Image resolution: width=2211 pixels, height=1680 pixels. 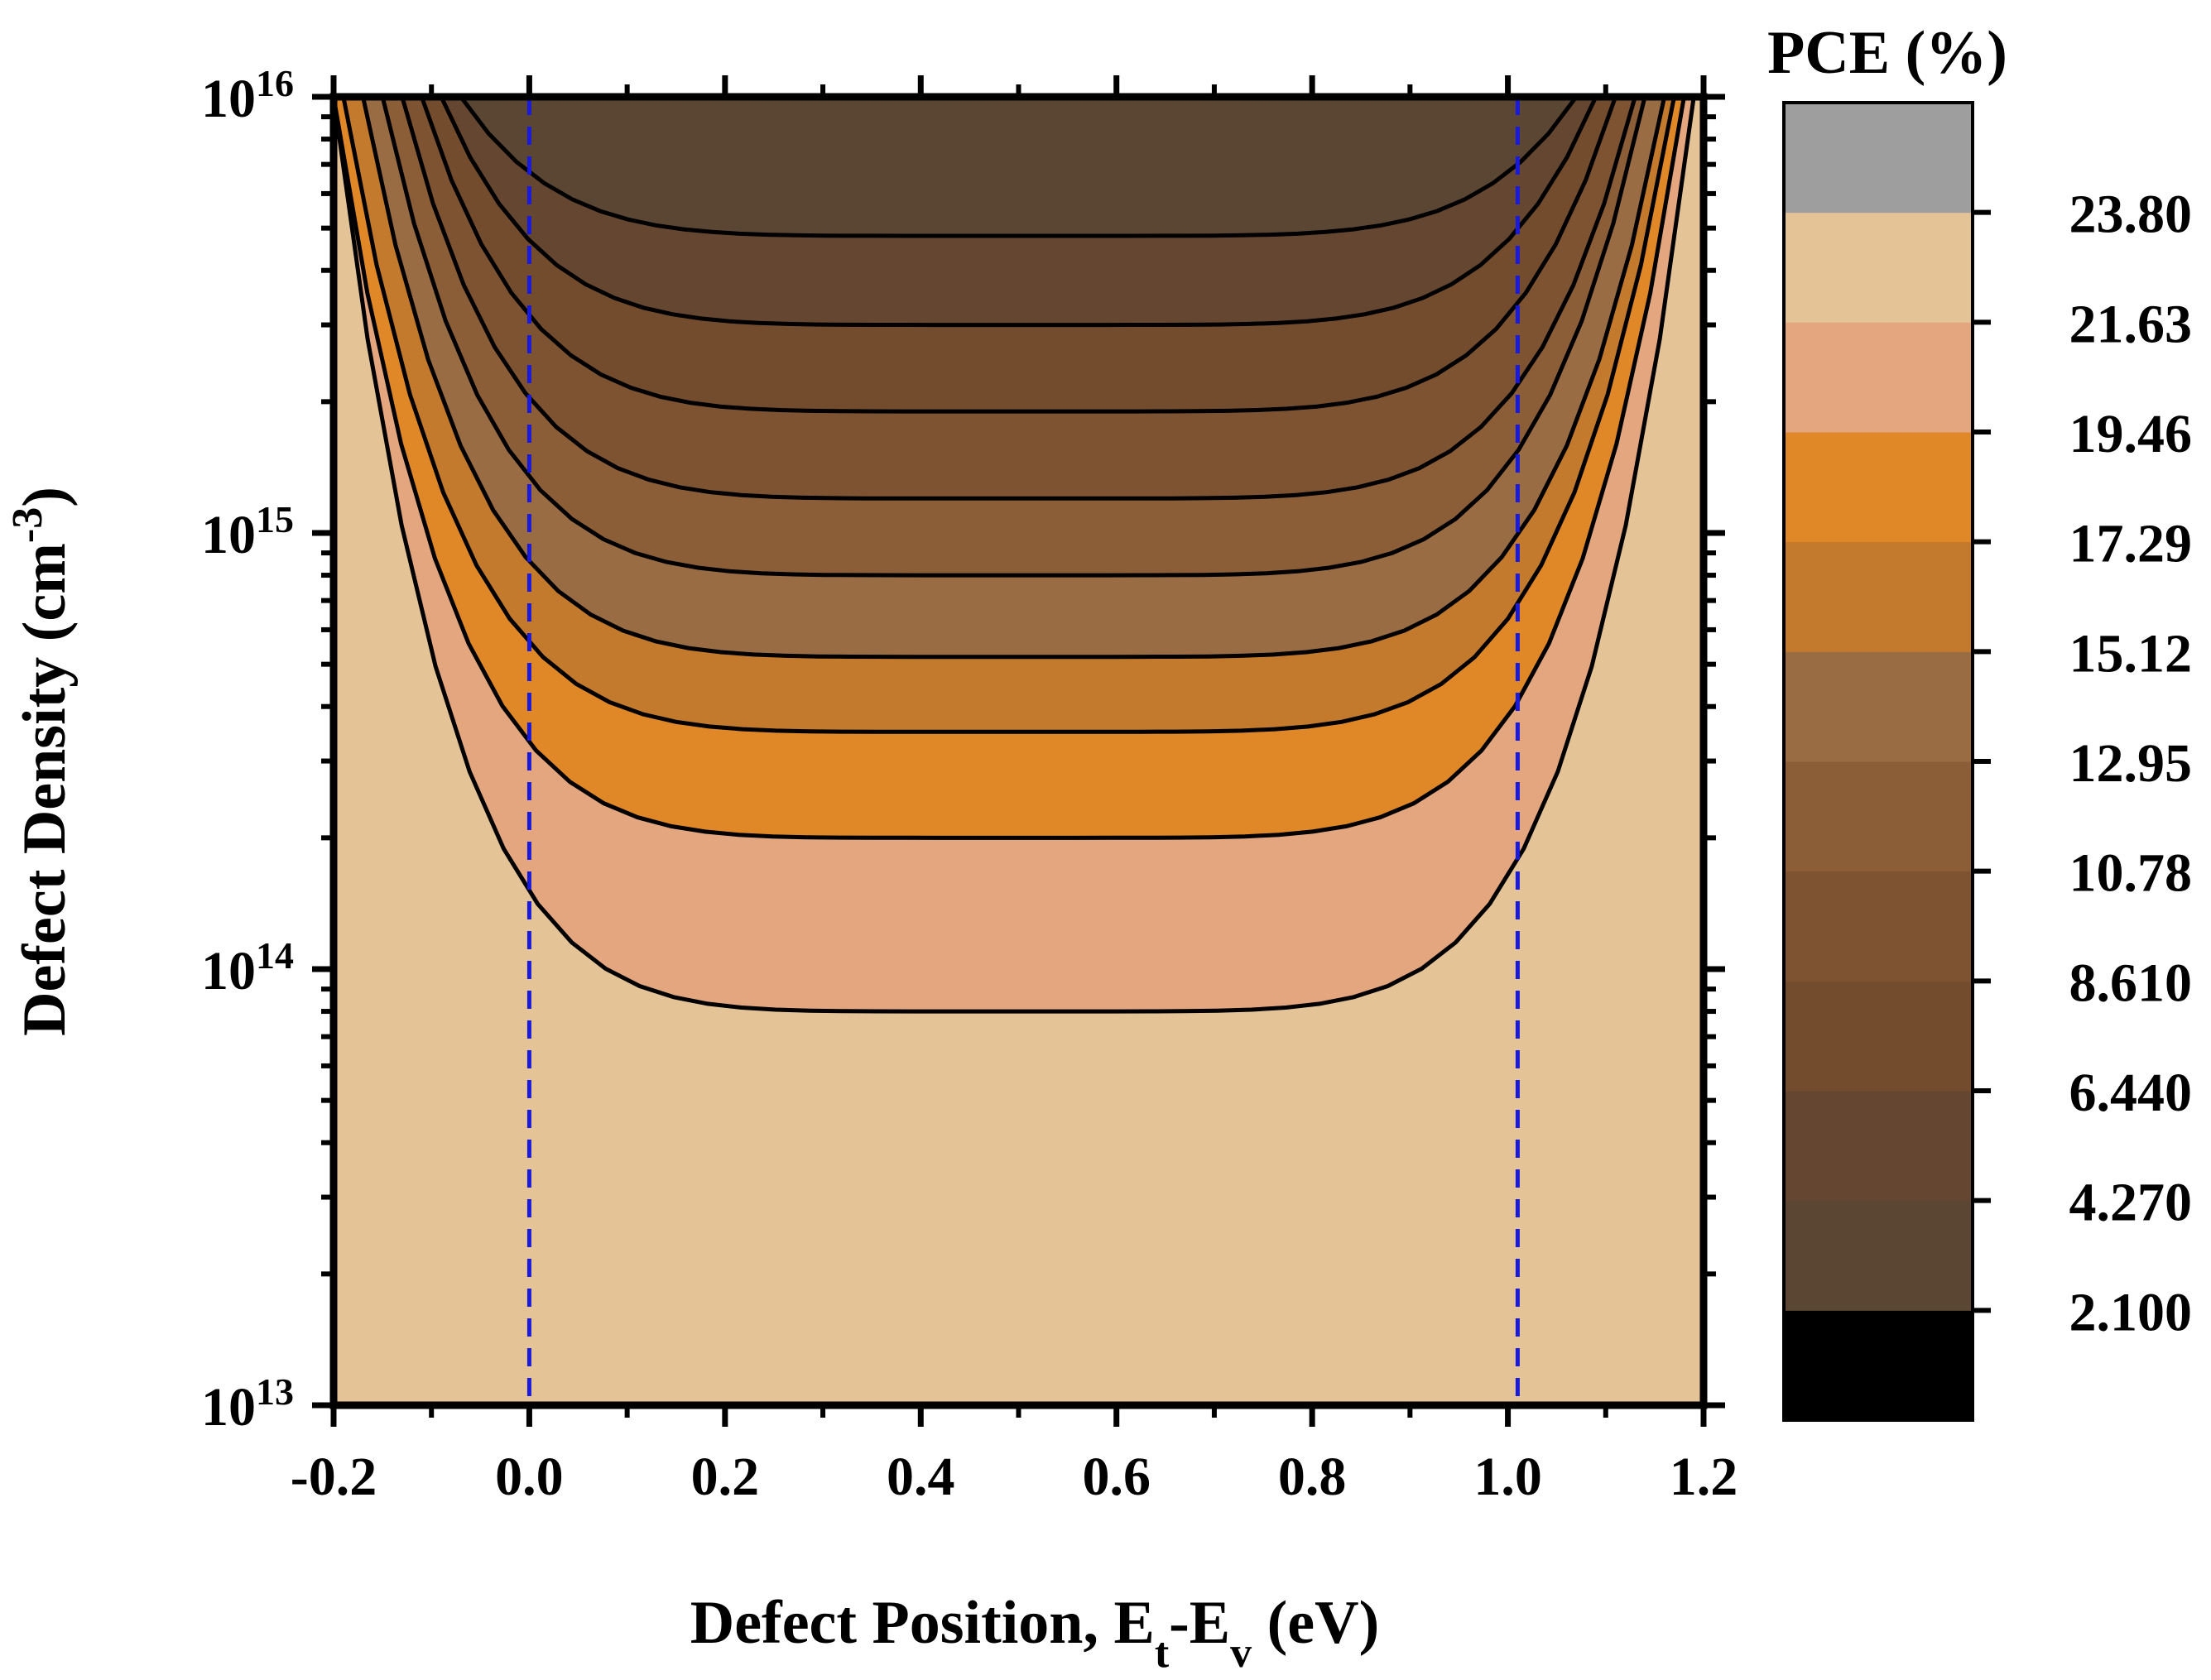 What do you see at coordinates (1507, 1477) in the screenshot?
I see `x-tick-label: 1.0` at bounding box center [1507, 1477].